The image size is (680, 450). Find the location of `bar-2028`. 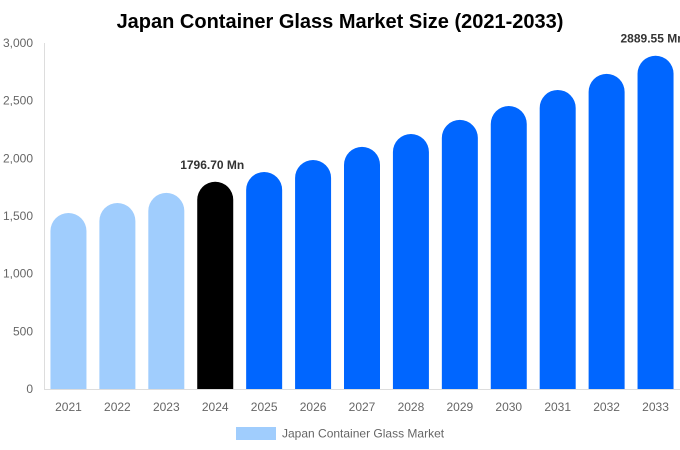

bar-2028 is located at coordinates (410, 261).